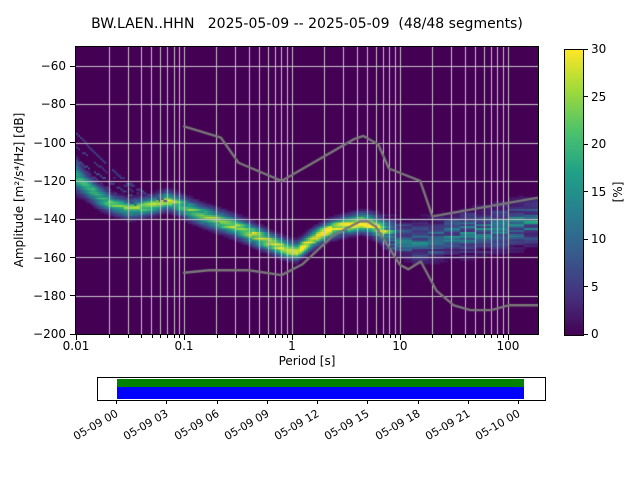 The width and height of the screenshot is (640, 480). What do you see at coordinates (76, 346) in the screenshot?
I see `x-tick-label: 0.01` at bounding box center [76, 346].